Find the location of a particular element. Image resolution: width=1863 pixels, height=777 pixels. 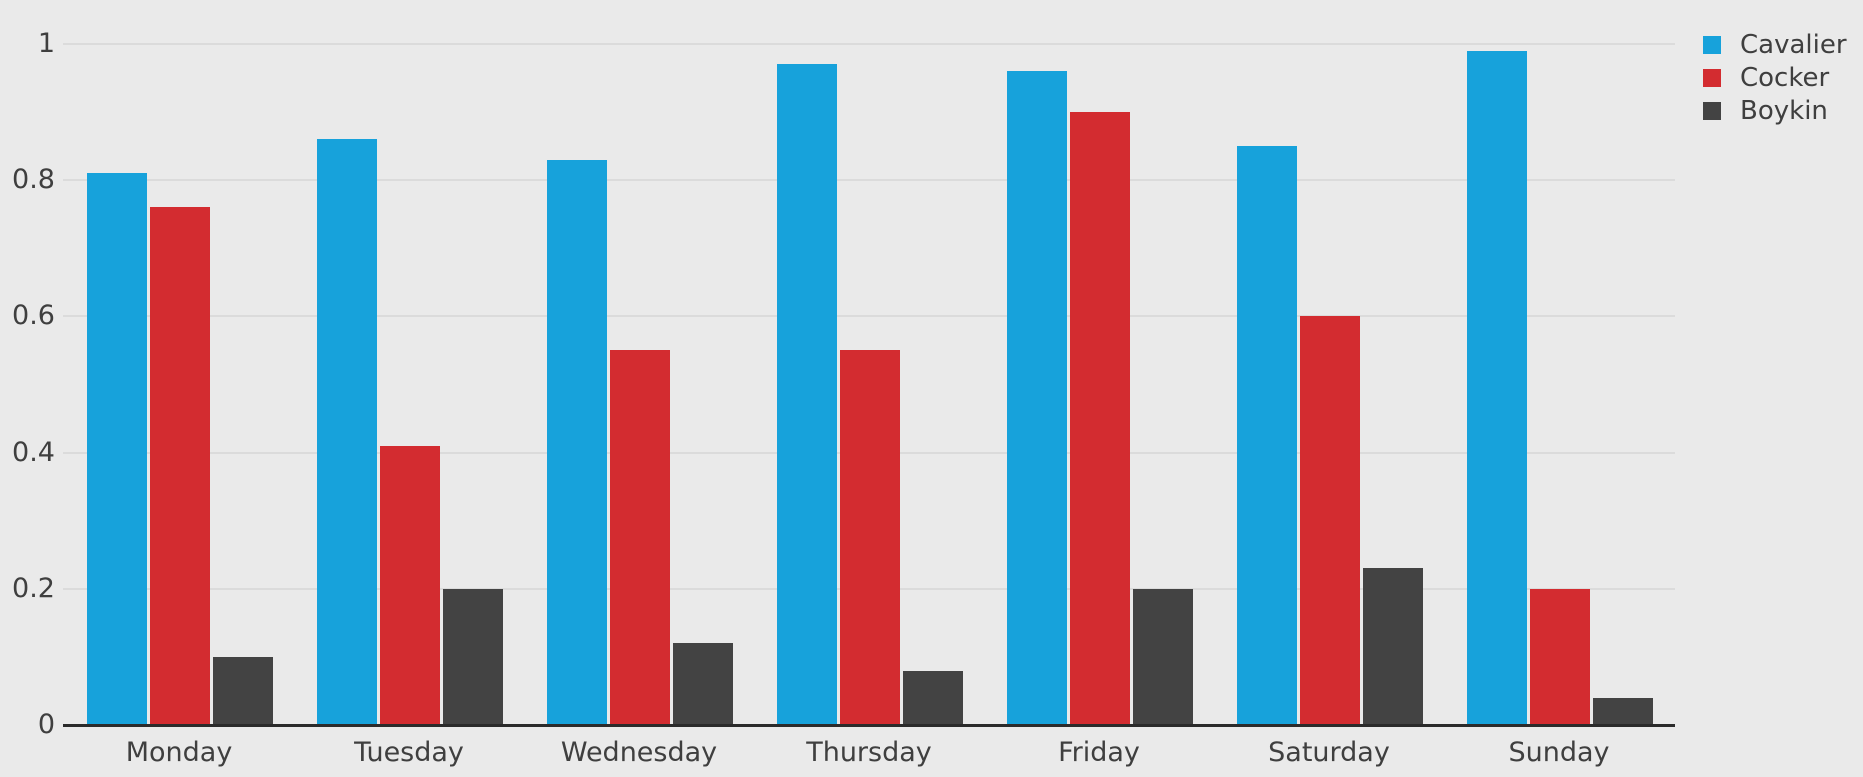

cavalier-swatch-icon is located at coordinates (1712, 44).